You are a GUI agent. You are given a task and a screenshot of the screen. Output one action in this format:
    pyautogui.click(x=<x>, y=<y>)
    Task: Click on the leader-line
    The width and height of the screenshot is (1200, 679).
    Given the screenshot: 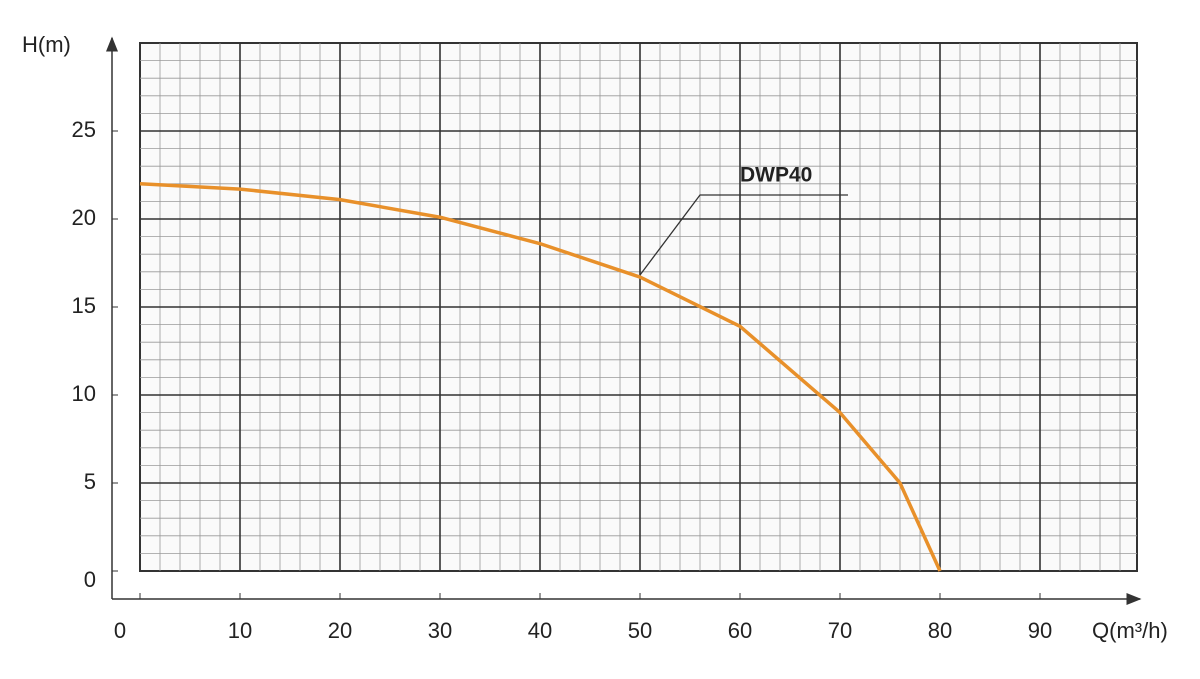 What is the action you would take?
    pyautogui.click(x=743, y=235)
    